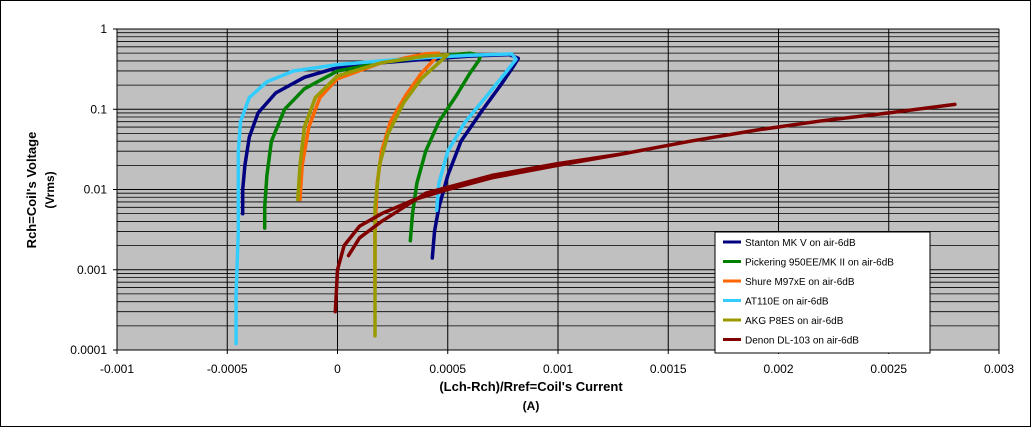  Describe the element at coordinates (794, 321) in the screenshot. I see `legend-label: AKG P8ES on air-6dB` at that location.